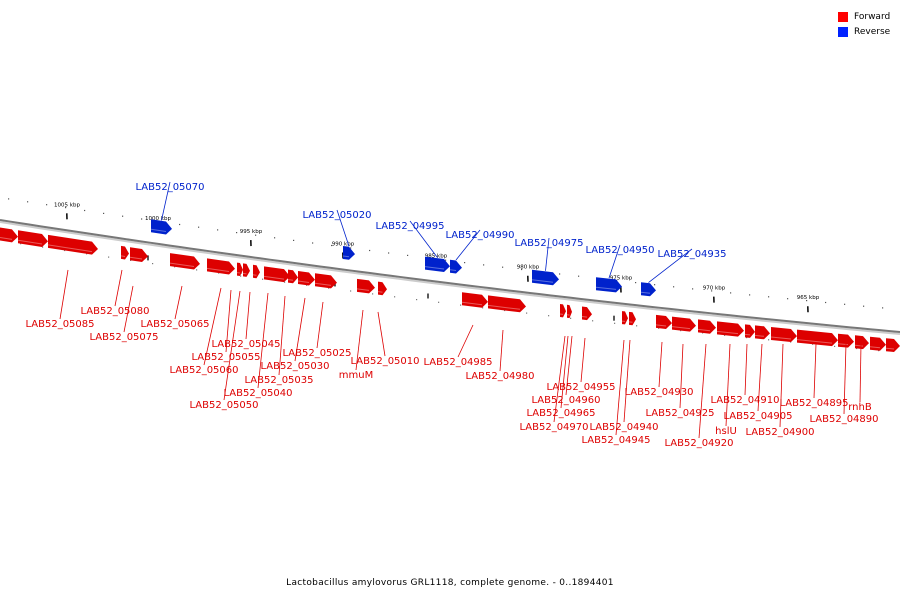 Image resolution: width=900 pixels, height=600 pixels. I want to click on gene-lab52_05020-leader, so click(343, 228).